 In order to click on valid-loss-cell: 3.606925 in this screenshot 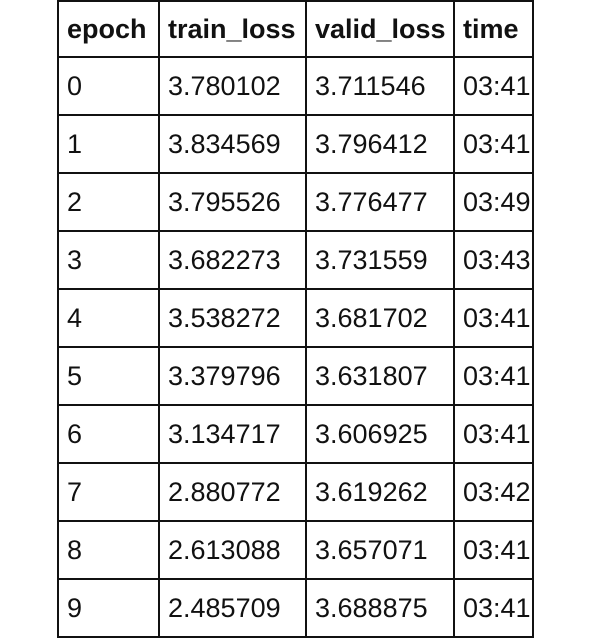, I will do `click(380, 434)`.